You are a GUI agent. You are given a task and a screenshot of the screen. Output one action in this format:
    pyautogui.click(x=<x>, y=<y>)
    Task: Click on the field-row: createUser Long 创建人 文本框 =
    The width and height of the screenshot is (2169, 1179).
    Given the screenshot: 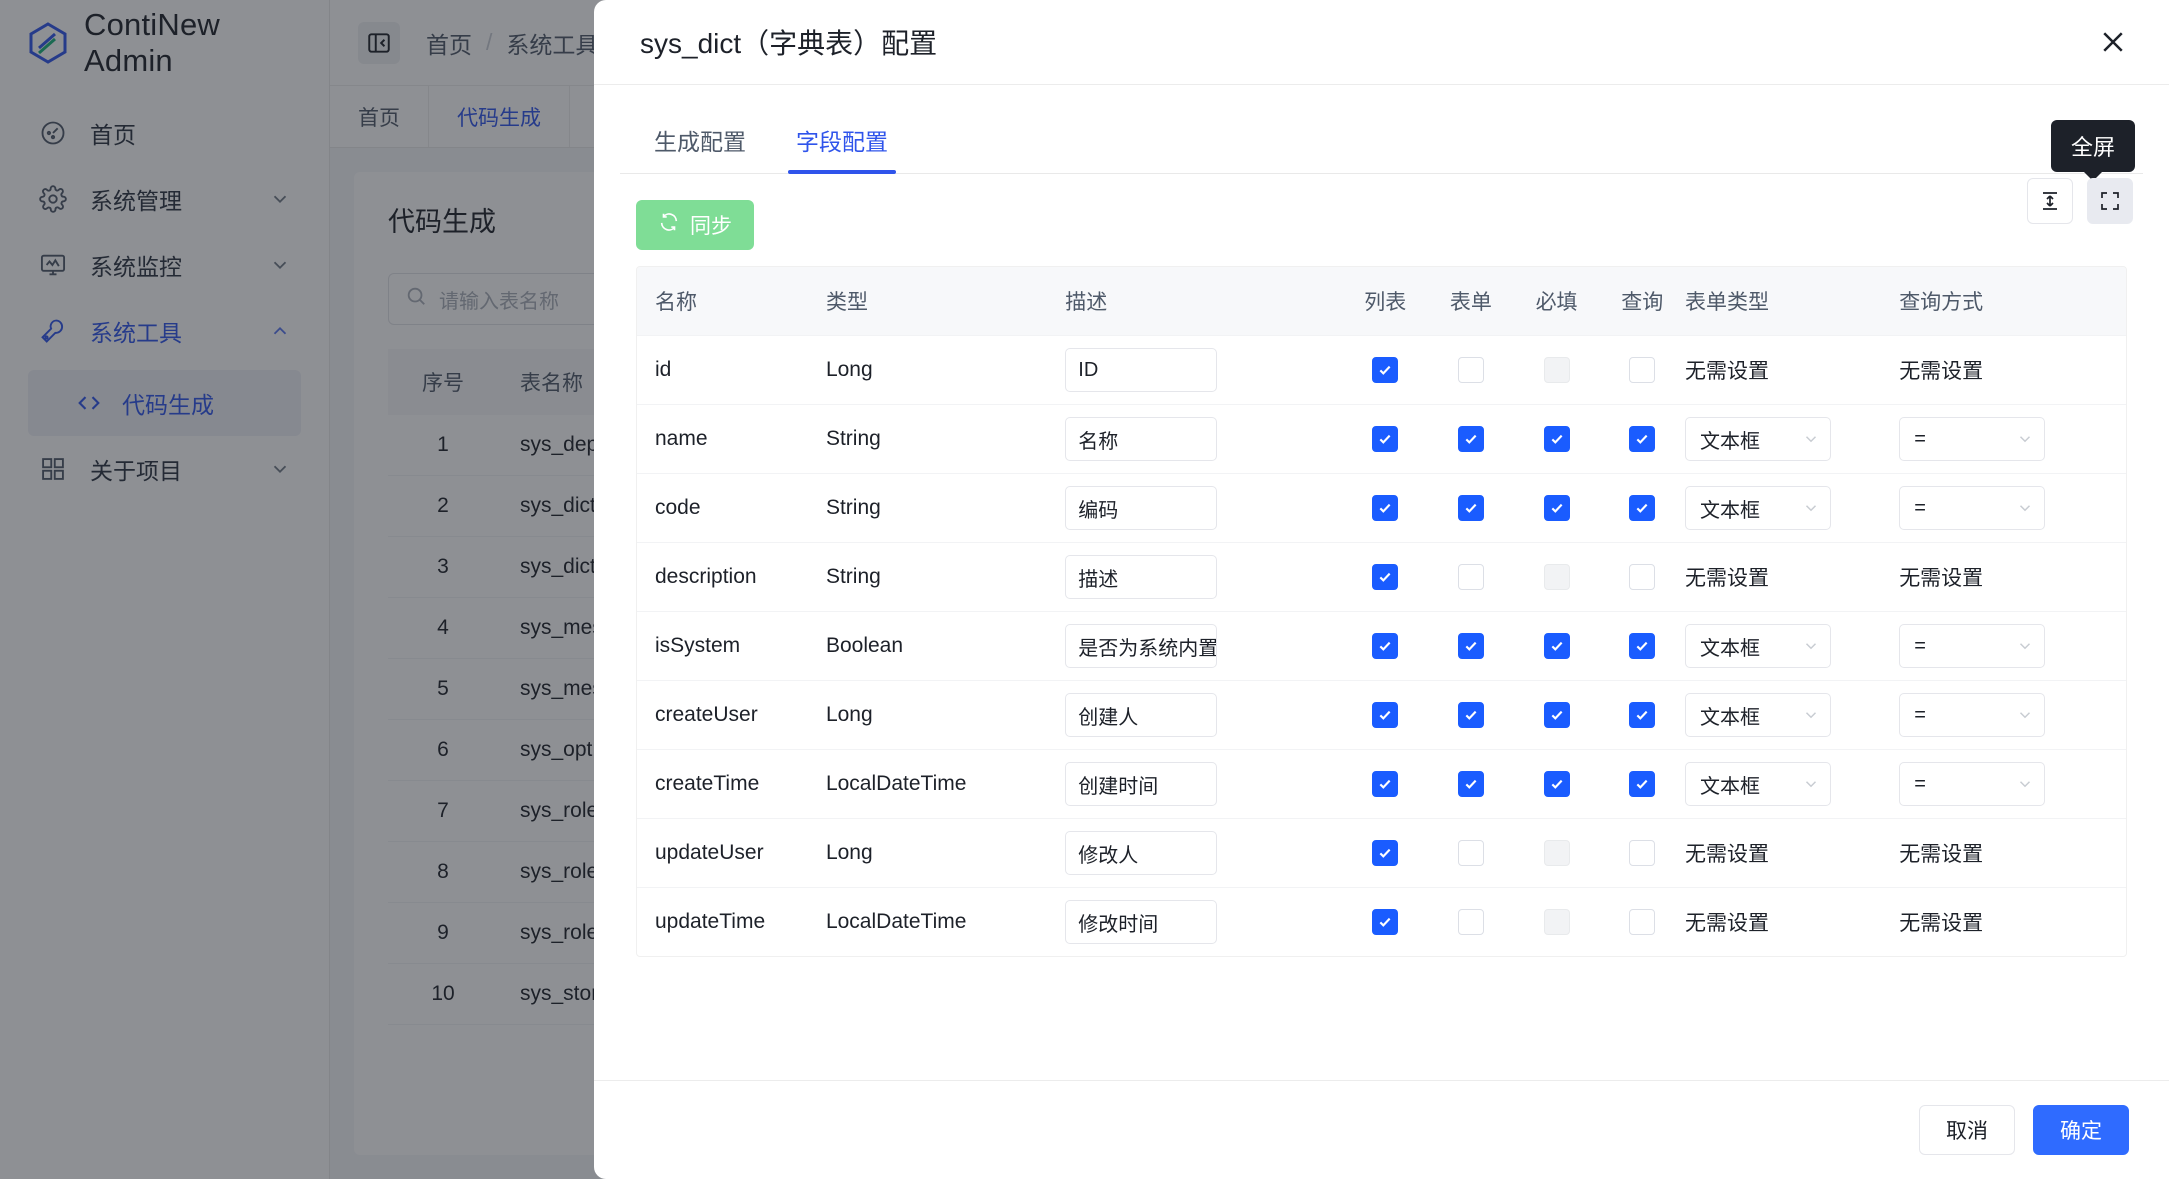 What is the action you would take?
    pyautogui.click(x=1381, y=715)
    